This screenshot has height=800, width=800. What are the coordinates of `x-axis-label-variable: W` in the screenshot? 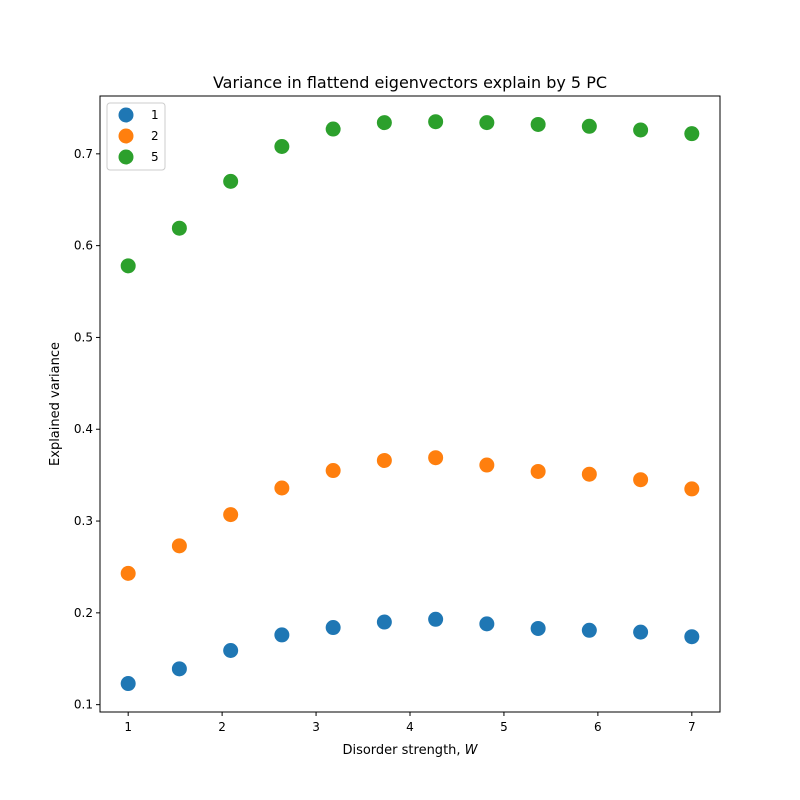 It's located at (472, 750).